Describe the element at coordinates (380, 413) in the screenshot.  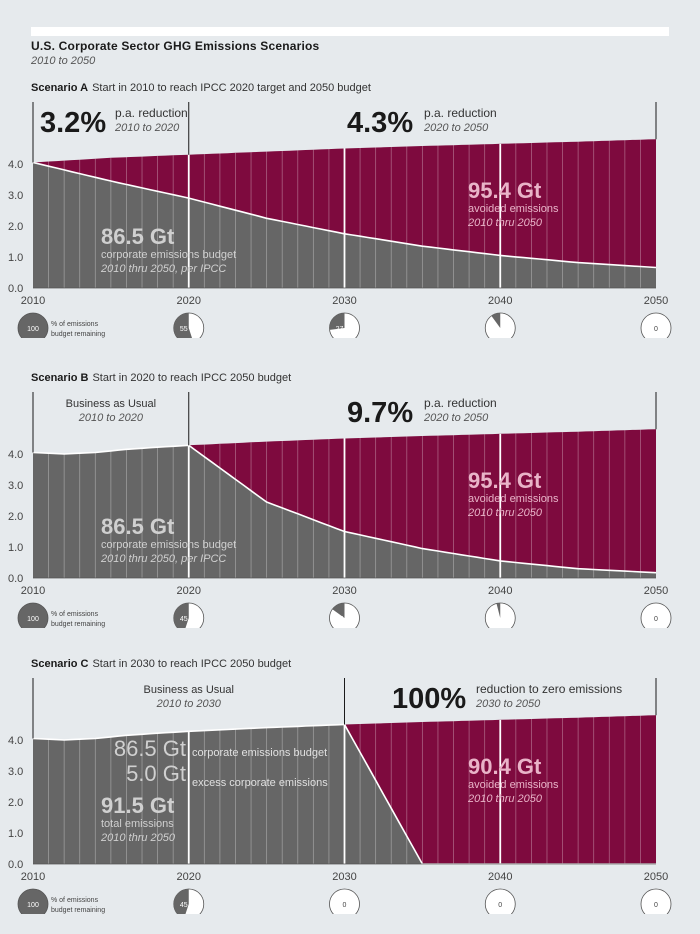
I see `rate-big: 9.7%` at that location.